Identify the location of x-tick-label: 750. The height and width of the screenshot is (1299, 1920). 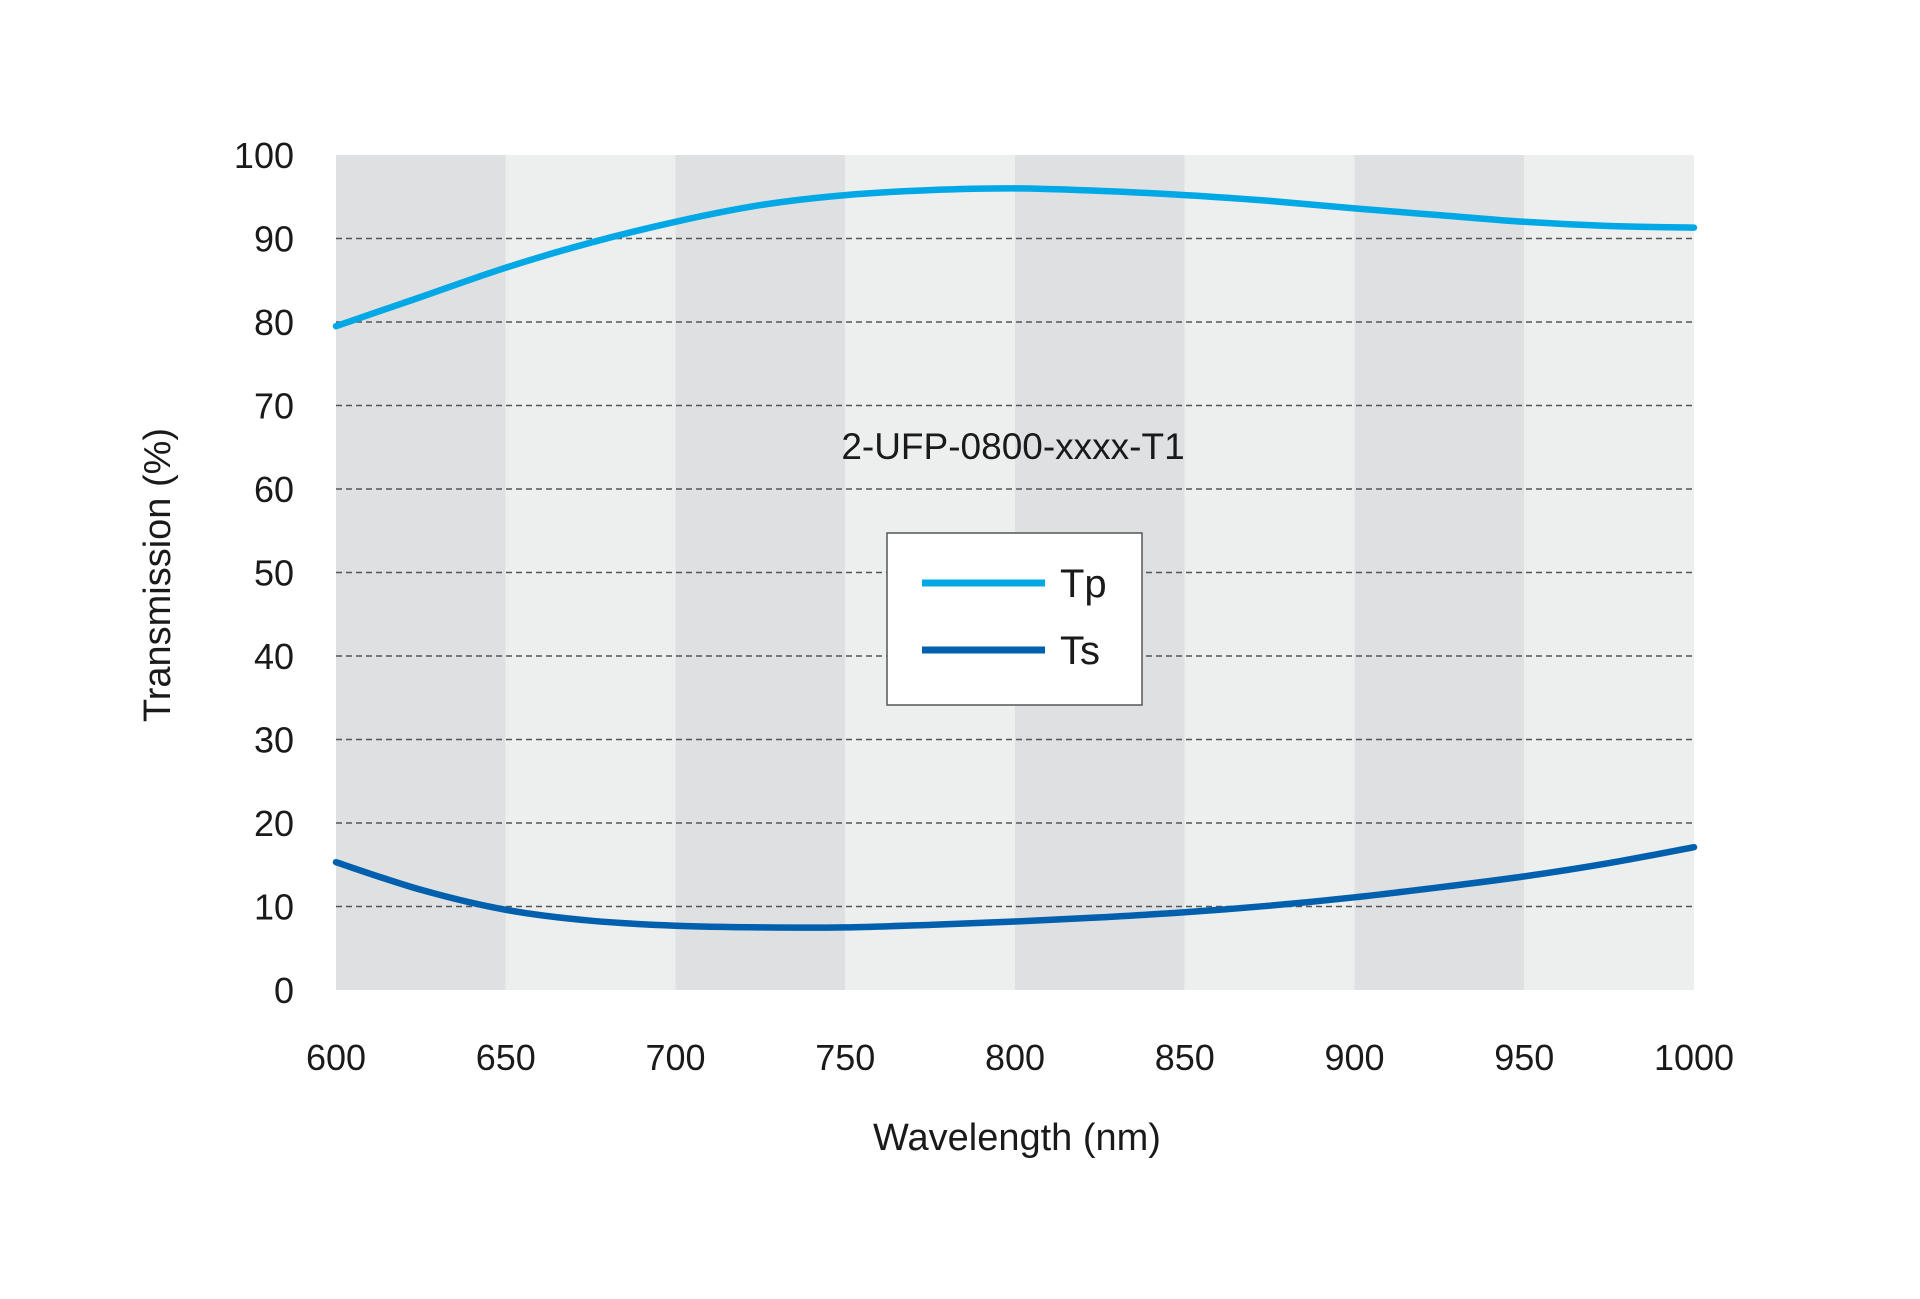
(845, 1057).